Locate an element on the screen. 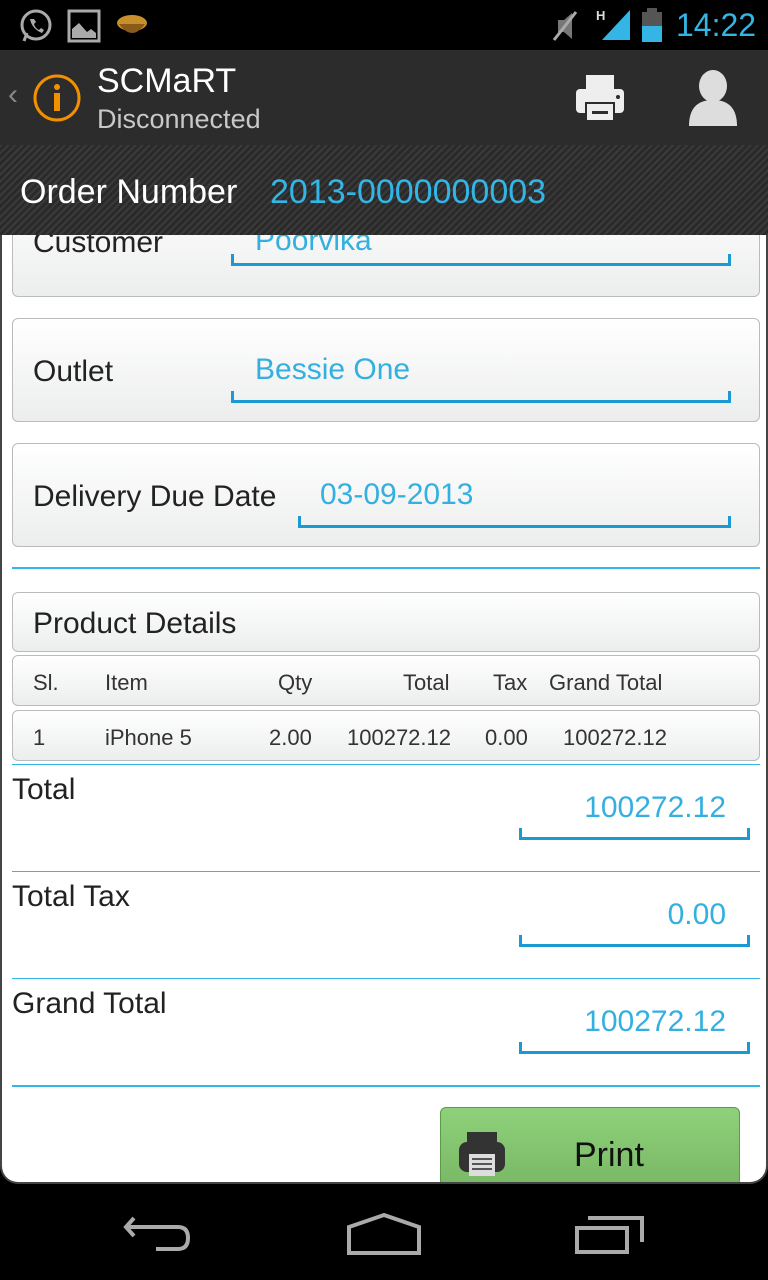 This screenshot has height=1280, width=768. delivery-date-row: Delivery Due Date 03-09-2013 is located at coordinates (386, 495).